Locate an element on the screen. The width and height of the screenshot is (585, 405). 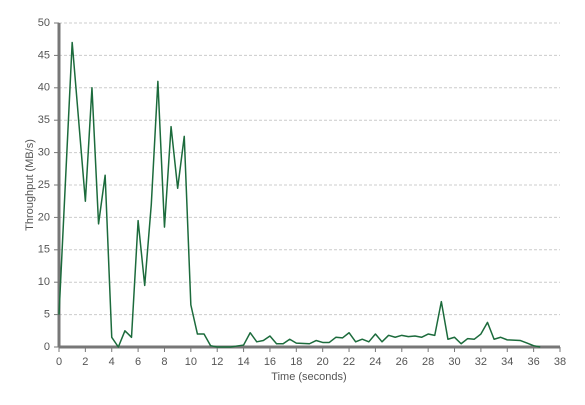
x-tick-label: 20 is located at coordinates (323, 362).